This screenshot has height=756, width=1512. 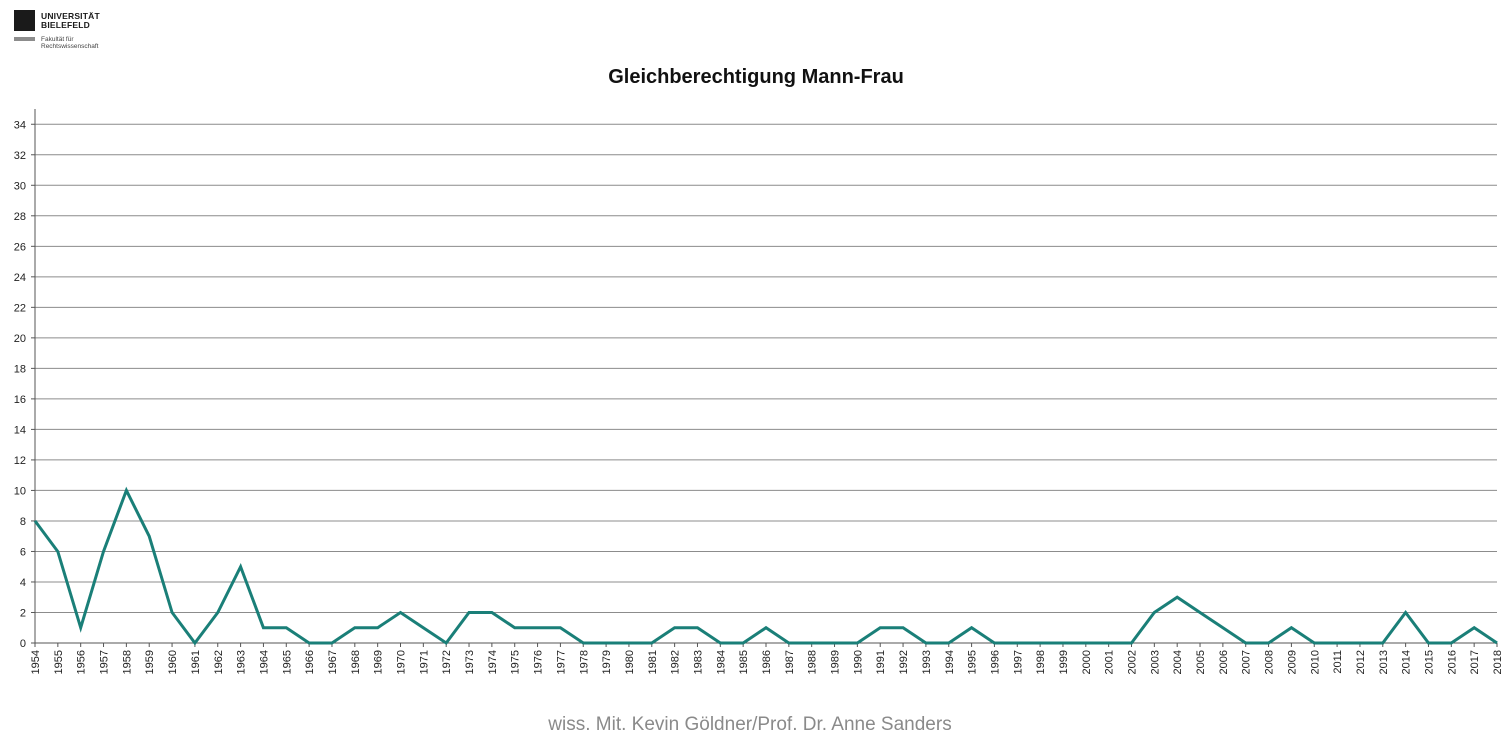 What do you see at coordinates (721, 662) in the screenshot?
I see `x-tick-label: 1984` at bounding box center [721, 662].